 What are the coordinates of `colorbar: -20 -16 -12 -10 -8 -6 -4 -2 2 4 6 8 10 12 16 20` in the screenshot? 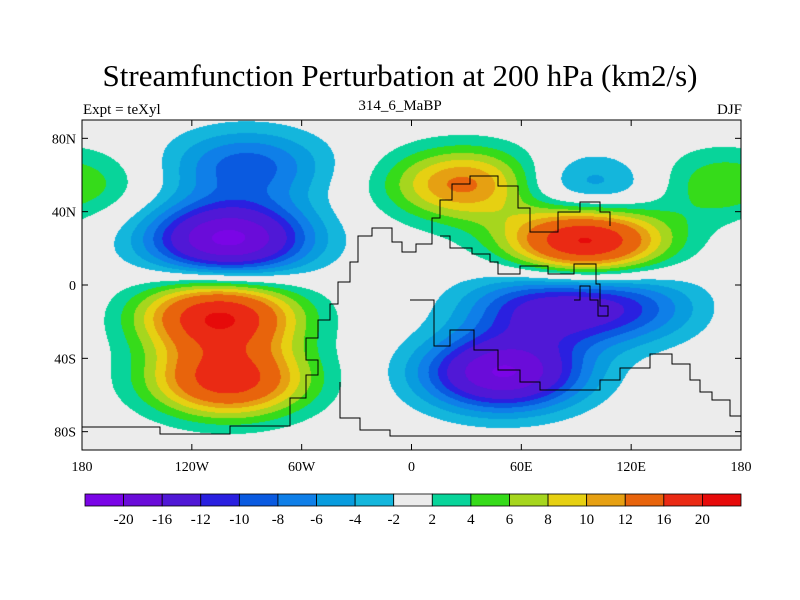 It's located at (413, 510).